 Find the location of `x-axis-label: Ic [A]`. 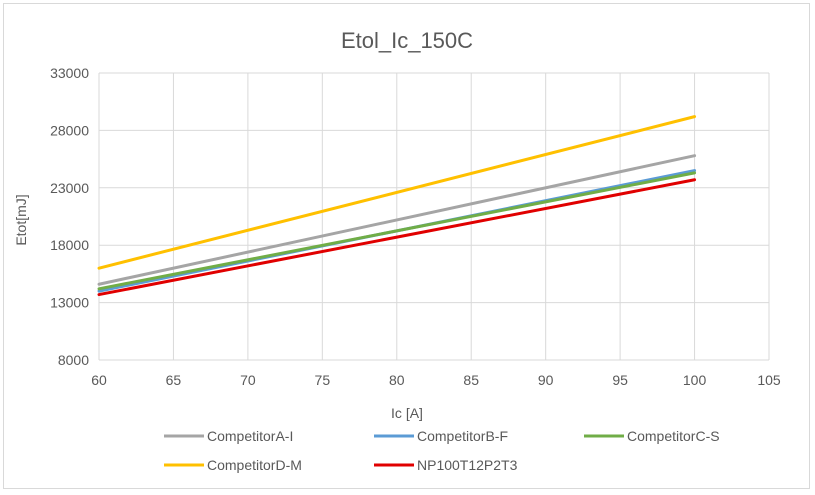

x-axis-label: Ic [A] is located at coordinates (407, 413).